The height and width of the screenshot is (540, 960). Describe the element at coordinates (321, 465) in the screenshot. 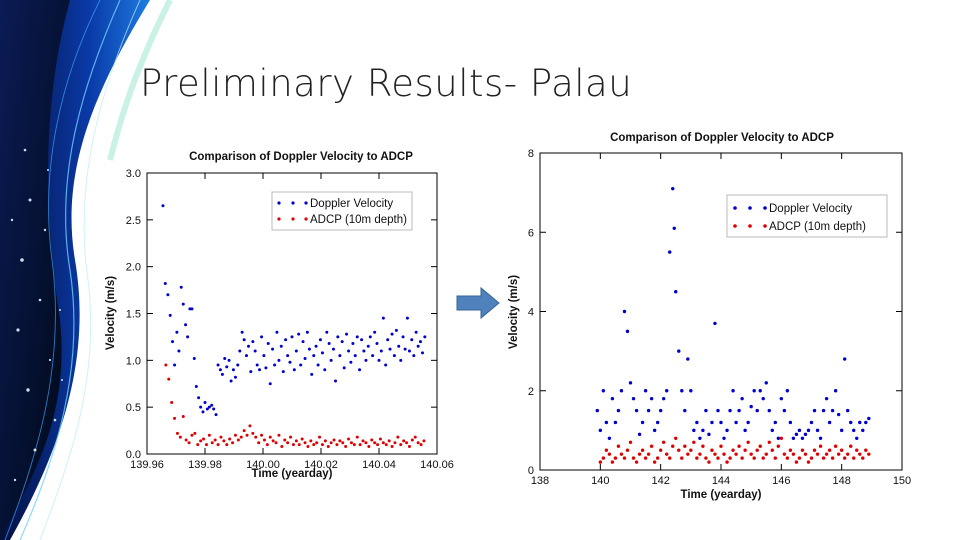

I see `x-tick-label: 140.02` at that location.